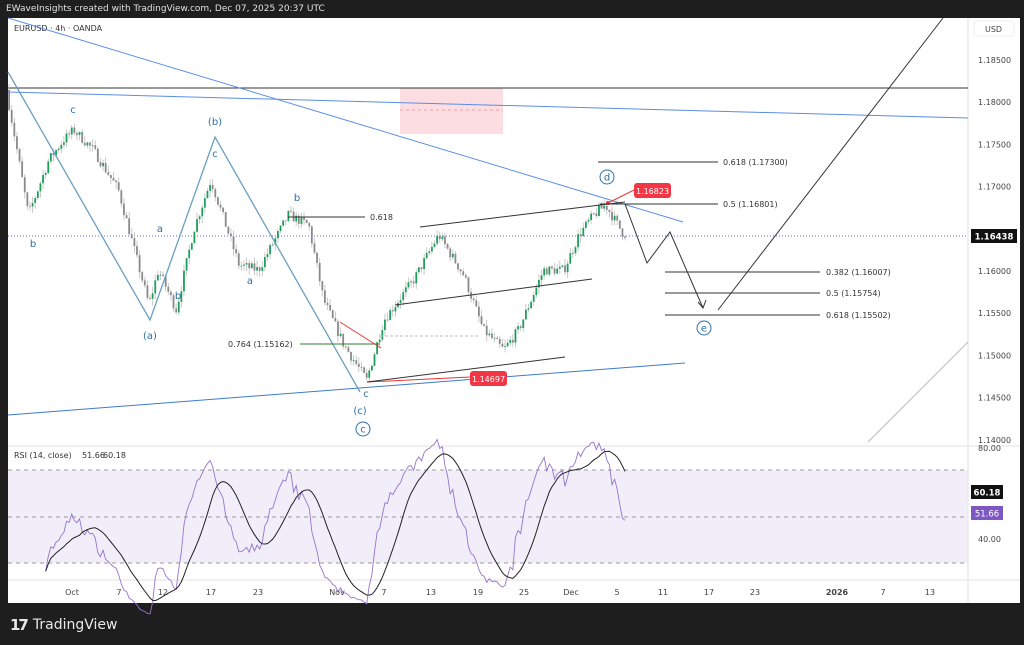 Image resolution: width=1024 pixels, height=645 pixels. Describe the element at coordinates (621, 196) in the screenshot. I see `high-pointer-line` at that location.